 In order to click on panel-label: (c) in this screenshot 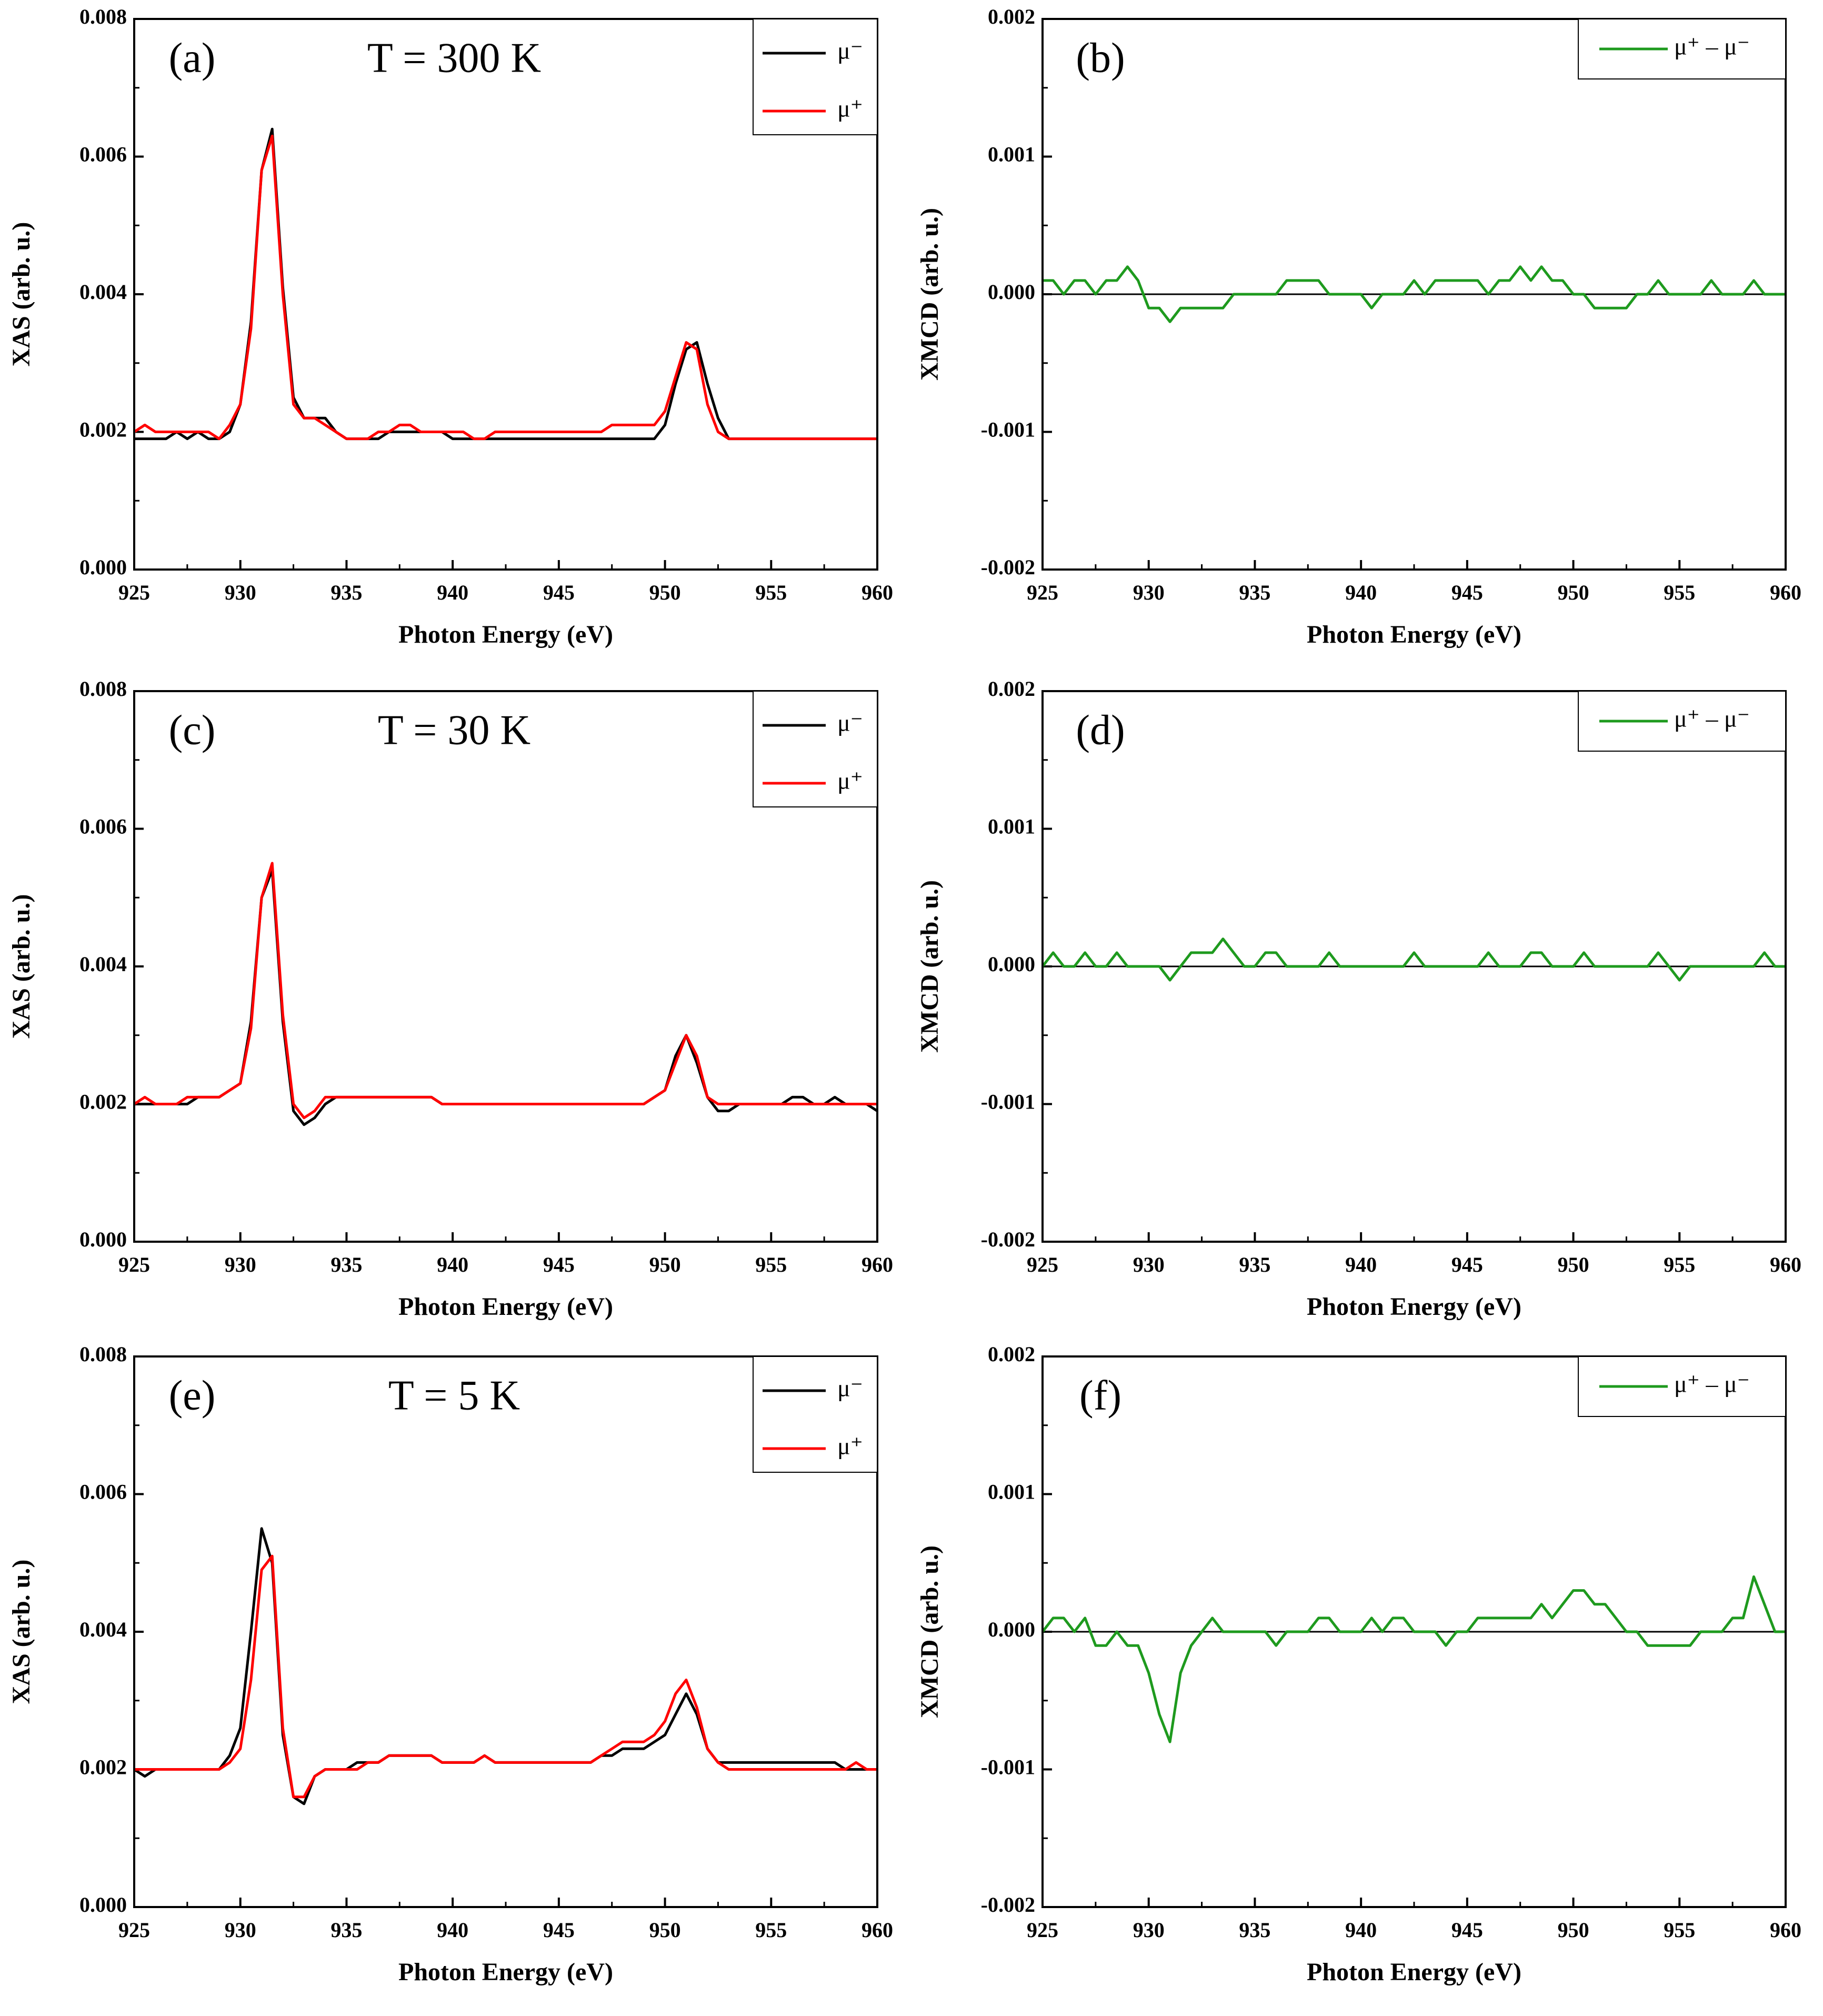, I will do `click(192, 730)`.